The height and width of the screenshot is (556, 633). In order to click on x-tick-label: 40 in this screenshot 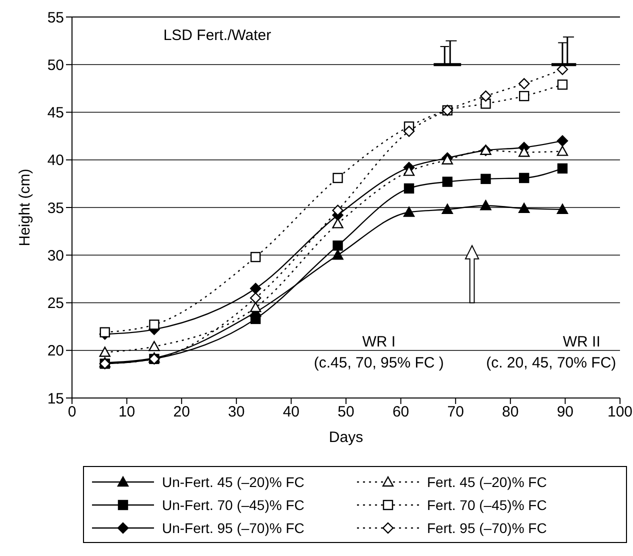, I will do `click(291, 412)`.